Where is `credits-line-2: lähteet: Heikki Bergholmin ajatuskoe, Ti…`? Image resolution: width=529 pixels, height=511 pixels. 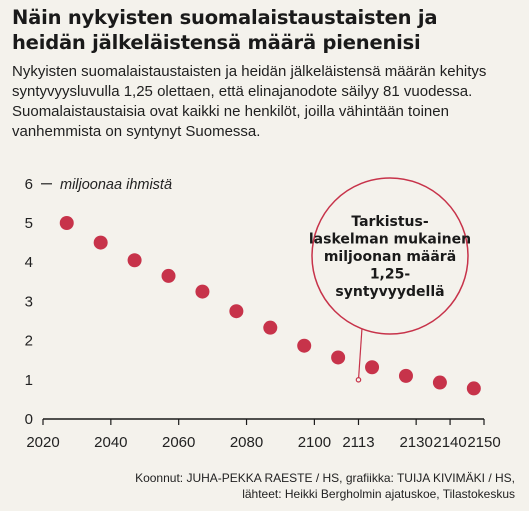 credits-line-2: lähteet: Heikki Bergholmin ajatuskoe, Ti… is located at coordinates (378, 494).